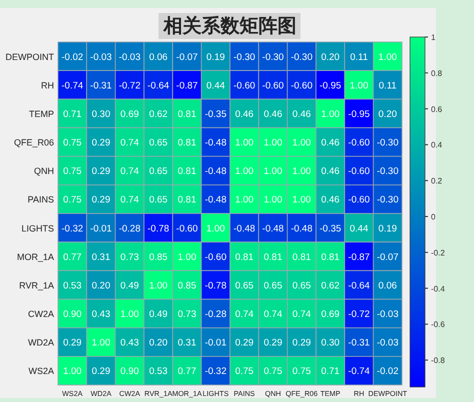 This screenshot has height=402, width=474. I want to click on data-label: -0.64, so click(359, 286).